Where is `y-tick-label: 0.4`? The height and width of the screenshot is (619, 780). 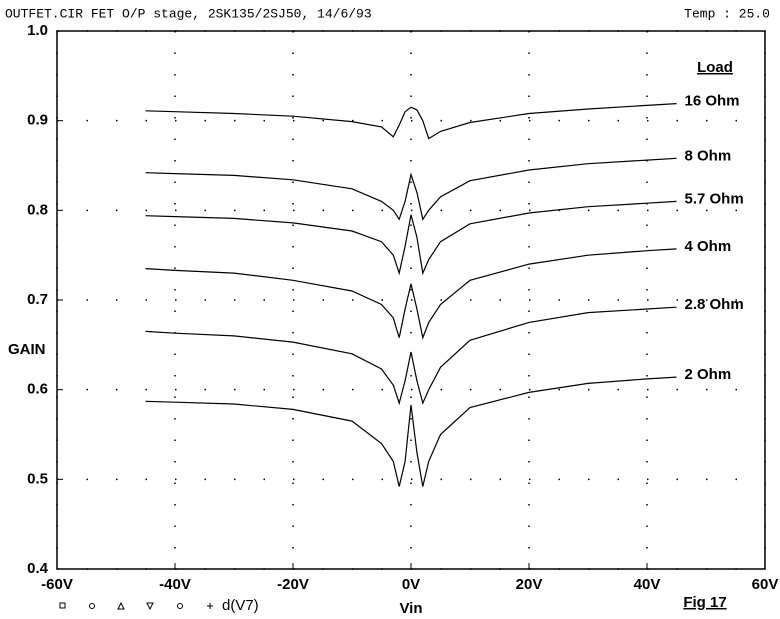 y-tick-label: 0.4 is located at coordinates (38, 568).